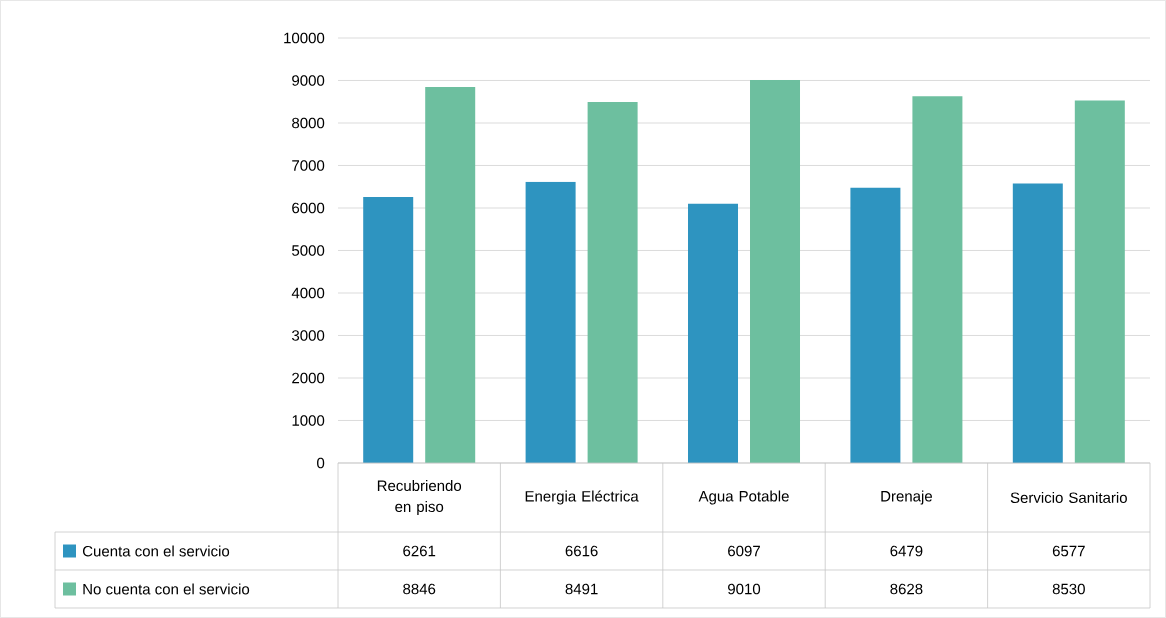 The image size is (1166, 618). I want to click on data-label: 8846, so click(419, 589).